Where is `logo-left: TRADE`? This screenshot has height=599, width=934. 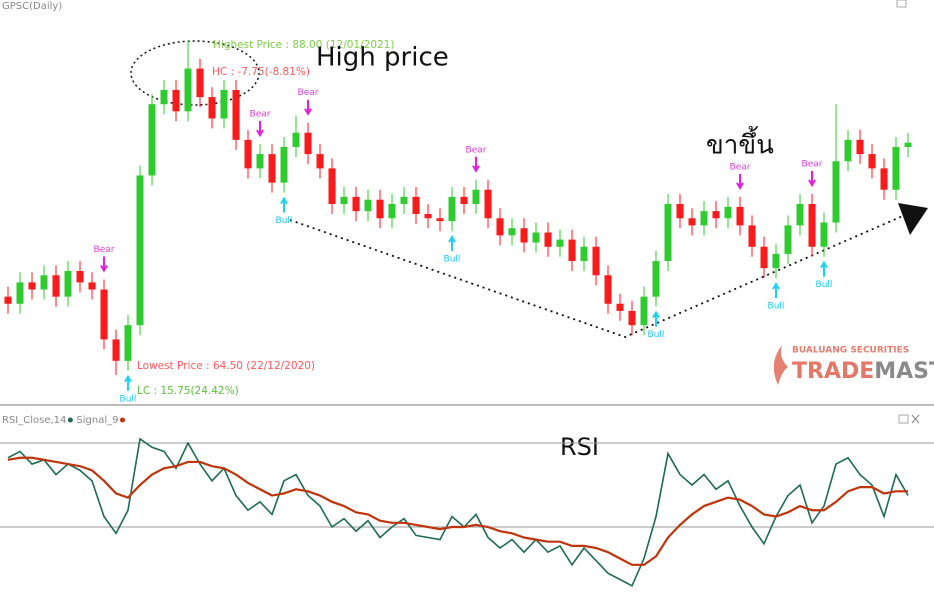 logo-left: TRADE is located at coordinates (833, 371).